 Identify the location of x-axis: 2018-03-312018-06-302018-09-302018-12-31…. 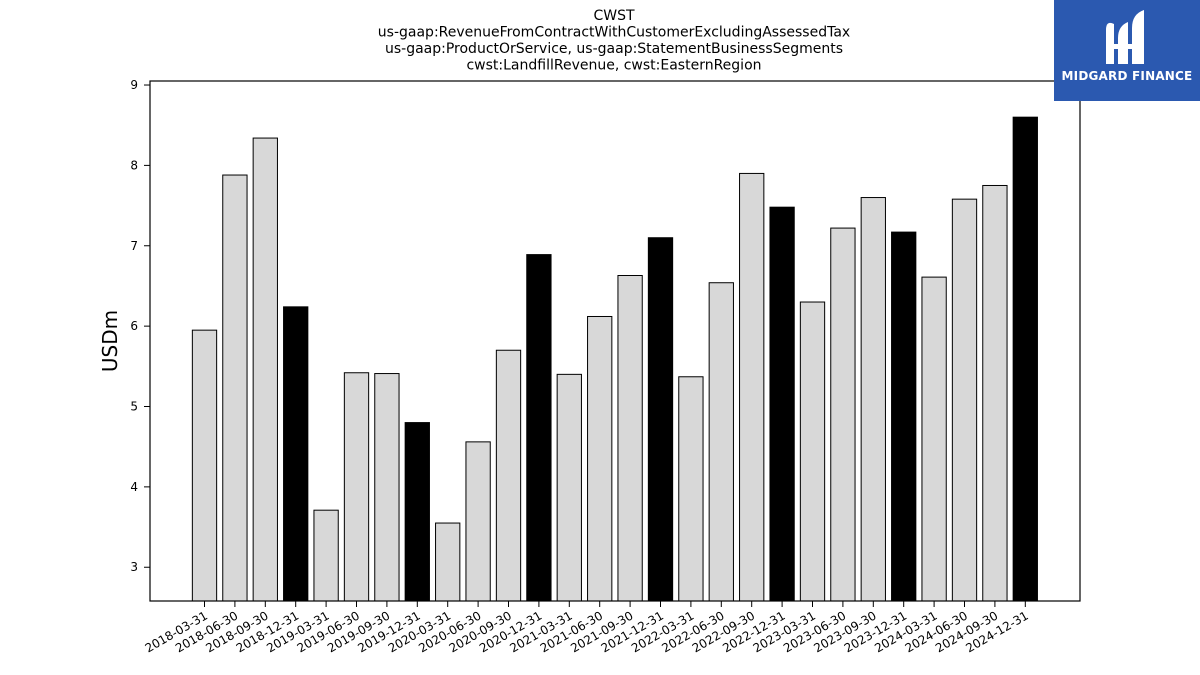
(587, 628).